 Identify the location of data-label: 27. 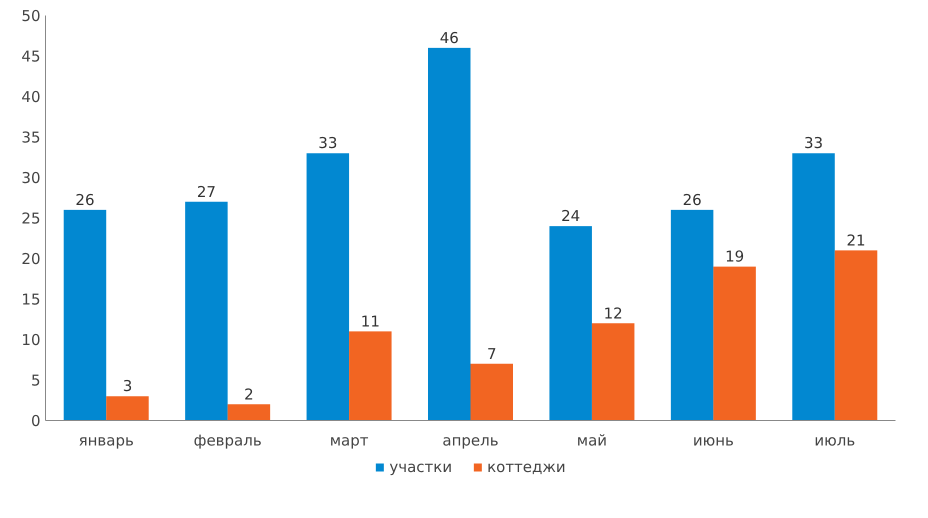
(206, 191).